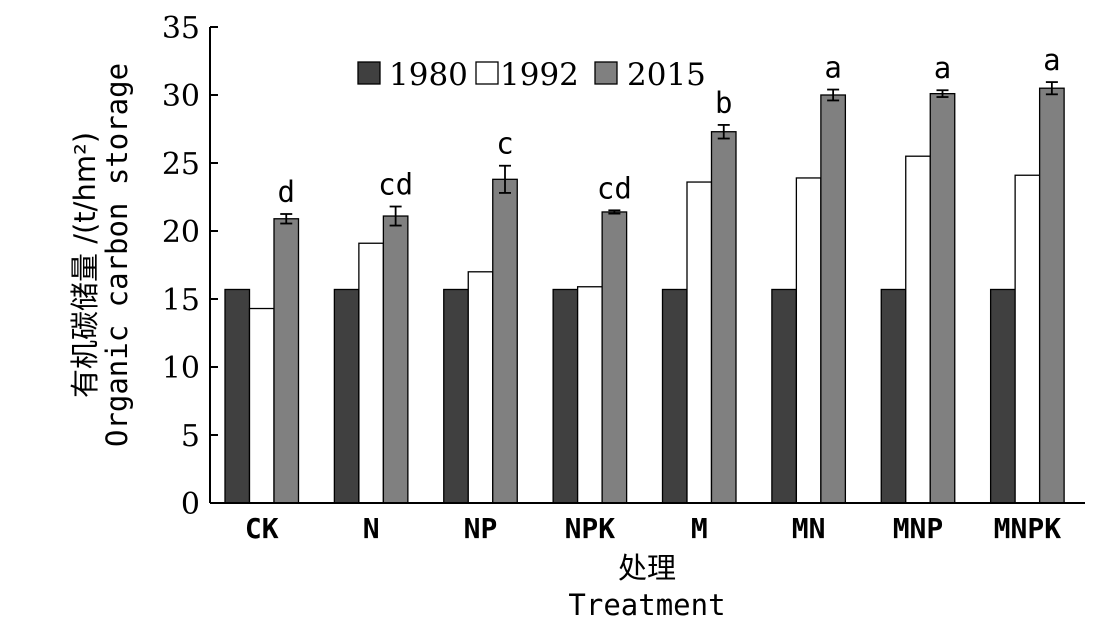 Image resolution: width=1102 pixels, height=630 pixels. Describe the element at coordinates (456, 396) in the screenshot. I see `bar-1980-NP` at that location.